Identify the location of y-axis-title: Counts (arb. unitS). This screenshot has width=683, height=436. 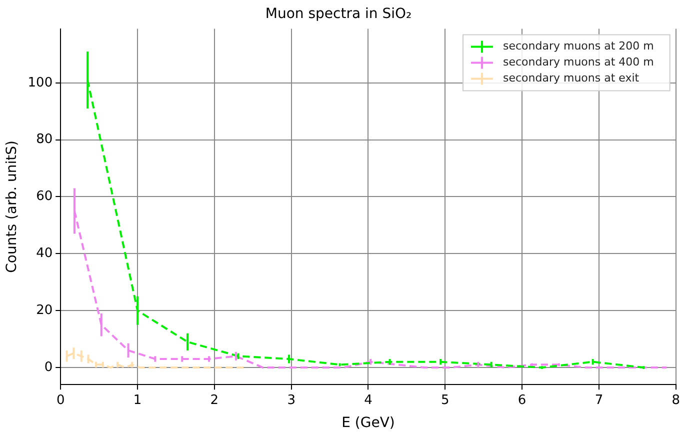
(12, 206).